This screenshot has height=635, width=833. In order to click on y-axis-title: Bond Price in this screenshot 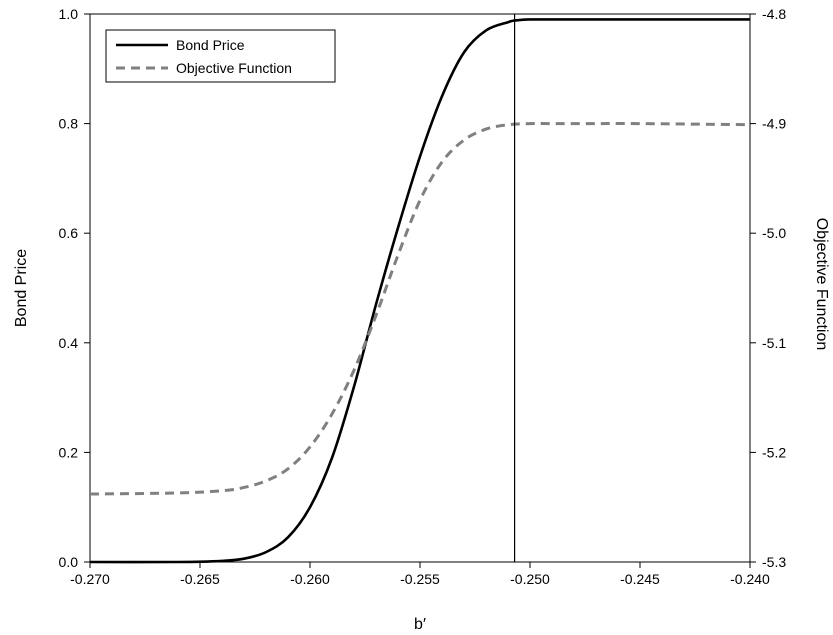, I will do `click(21, 288)`.